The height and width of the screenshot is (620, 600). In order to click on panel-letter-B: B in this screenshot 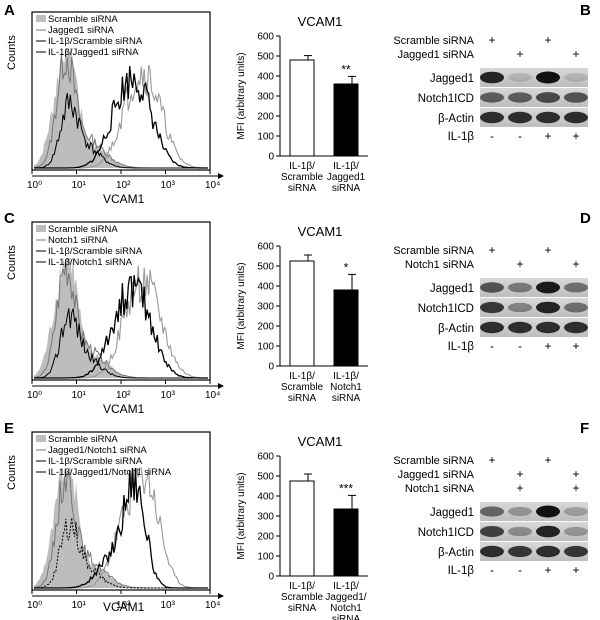, I will do `click(585, 10)`.